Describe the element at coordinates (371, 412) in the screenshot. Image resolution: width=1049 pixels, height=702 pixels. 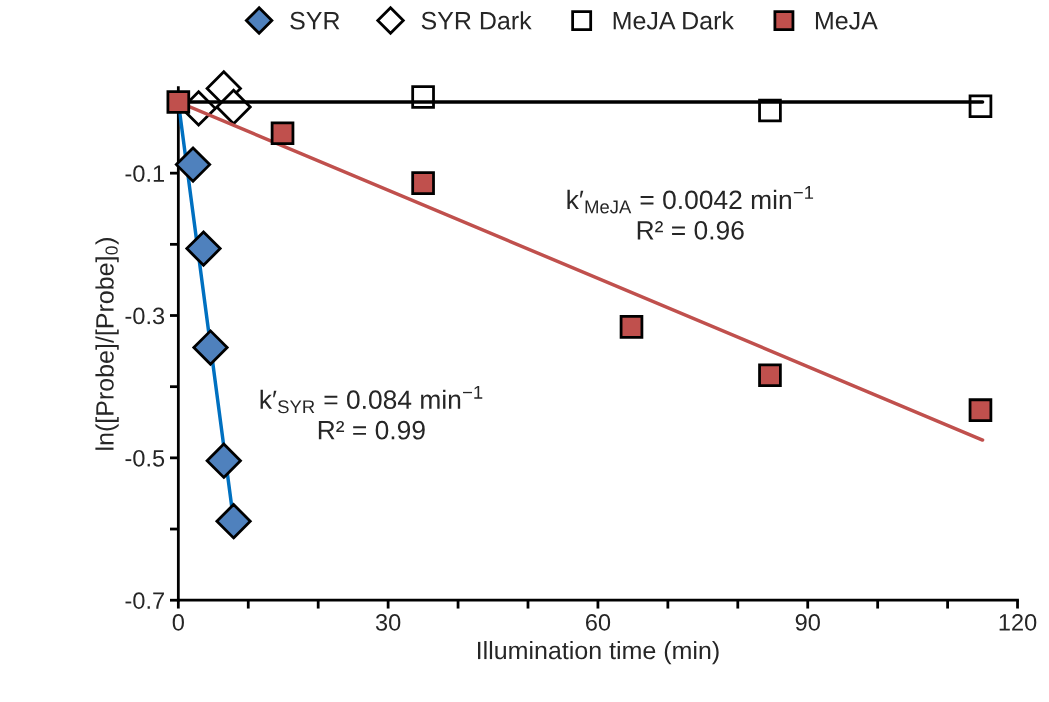
I see `text: k′$_{SYR}$ = 0.084 min$^{−1}$ R² = 0.99` at that location.